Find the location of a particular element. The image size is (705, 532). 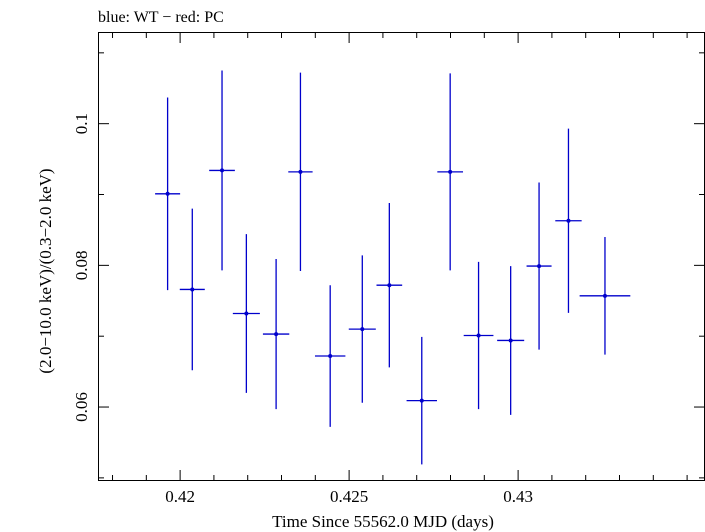

x-tick-label: 0.43 is located at coordinates (518, 496).